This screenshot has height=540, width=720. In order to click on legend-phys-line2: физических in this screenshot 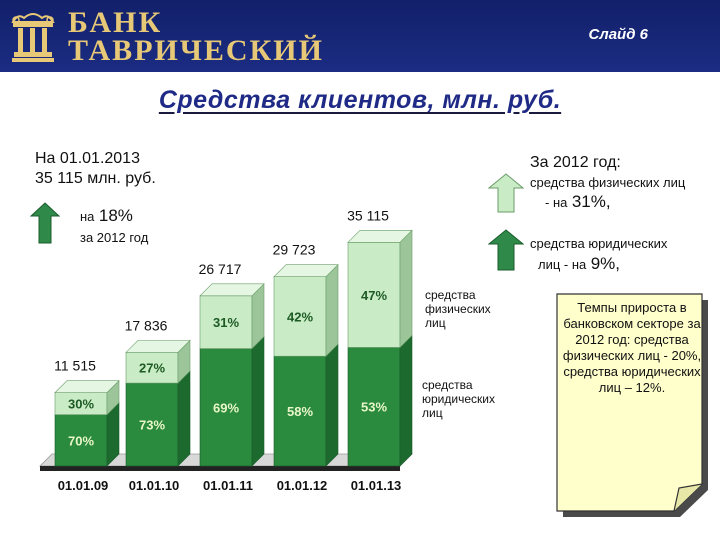, I will do `click(458, 309)`.